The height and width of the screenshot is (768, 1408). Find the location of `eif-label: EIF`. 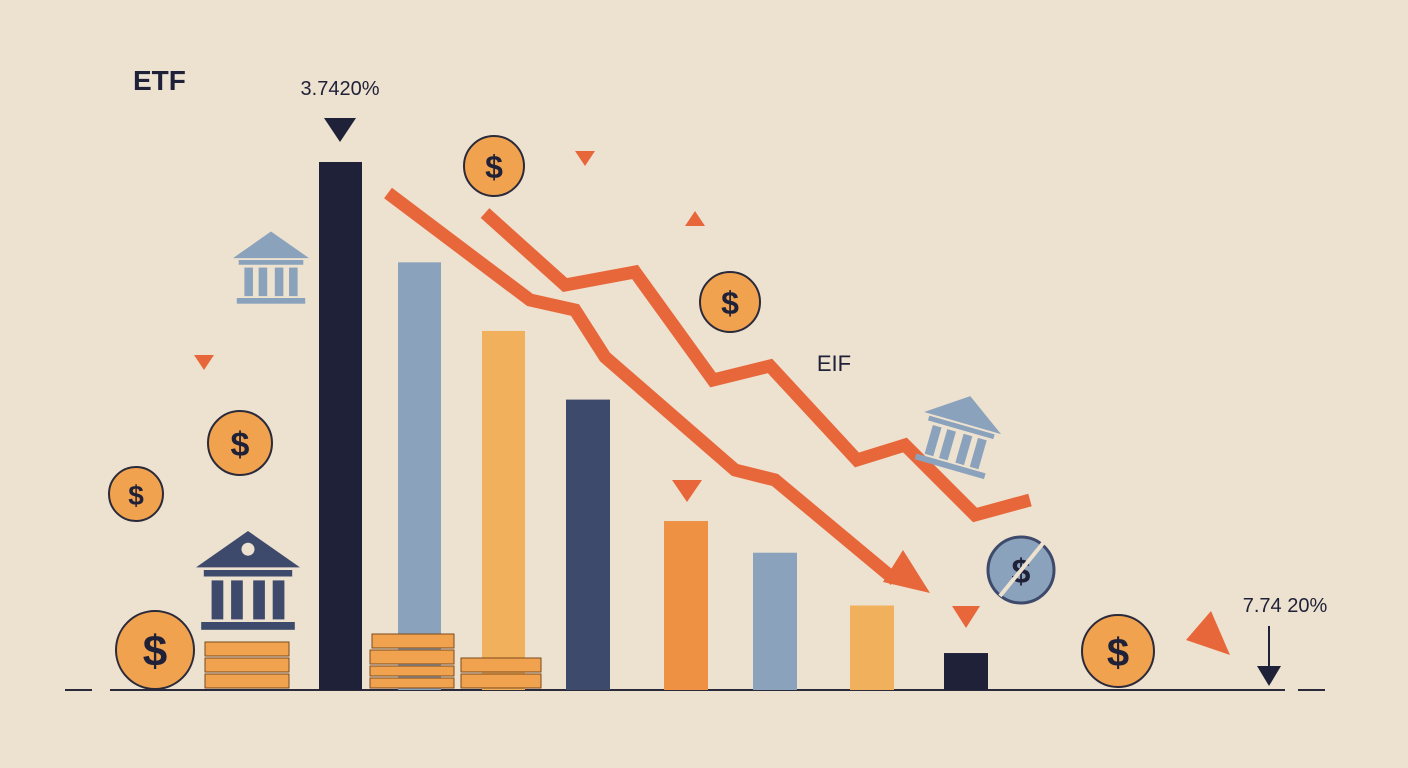

eif-label: EIF is located at coordinates (834, 363).